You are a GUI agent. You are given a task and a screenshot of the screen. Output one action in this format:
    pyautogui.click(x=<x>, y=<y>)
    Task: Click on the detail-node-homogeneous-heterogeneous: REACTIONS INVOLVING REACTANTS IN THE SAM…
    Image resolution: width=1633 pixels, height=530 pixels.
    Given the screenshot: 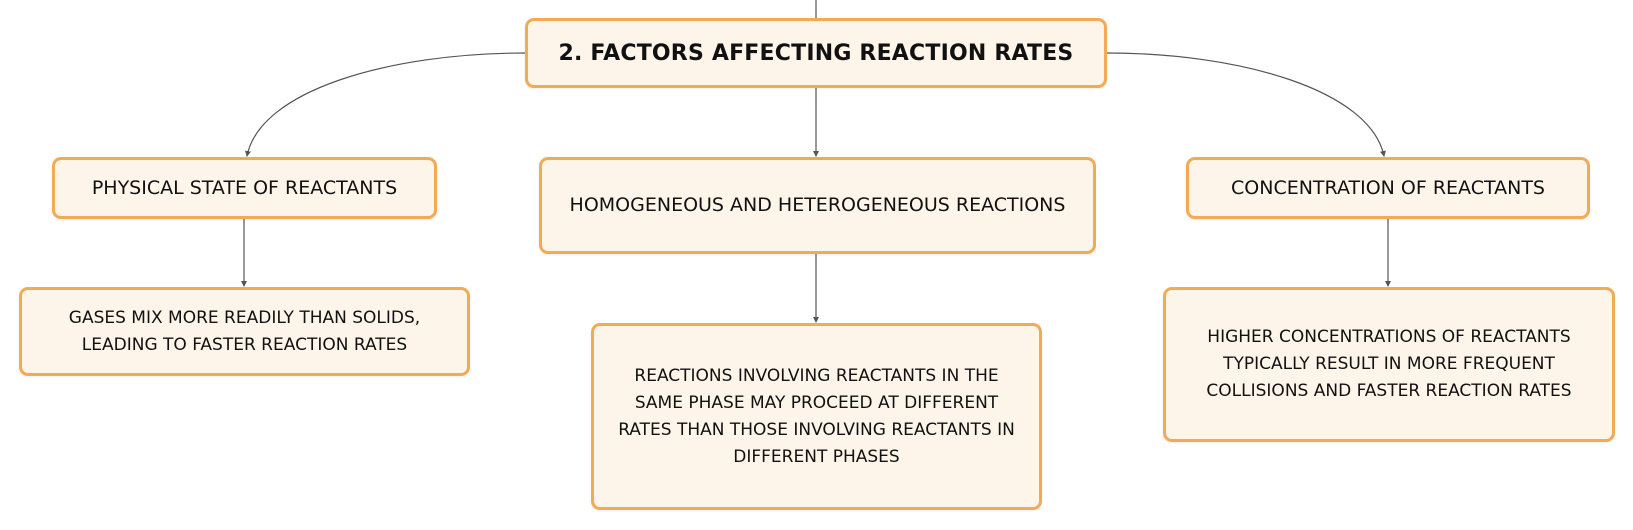 What is the action you would take?
    pyautogui.click(x=816, y=416)
    